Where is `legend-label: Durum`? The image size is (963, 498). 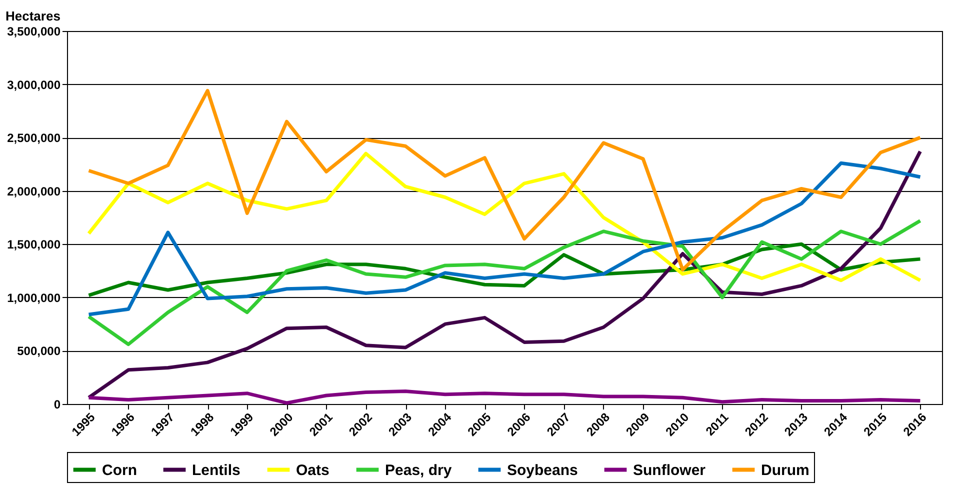 legend-label: Durum is located at coordinates (785, 470).